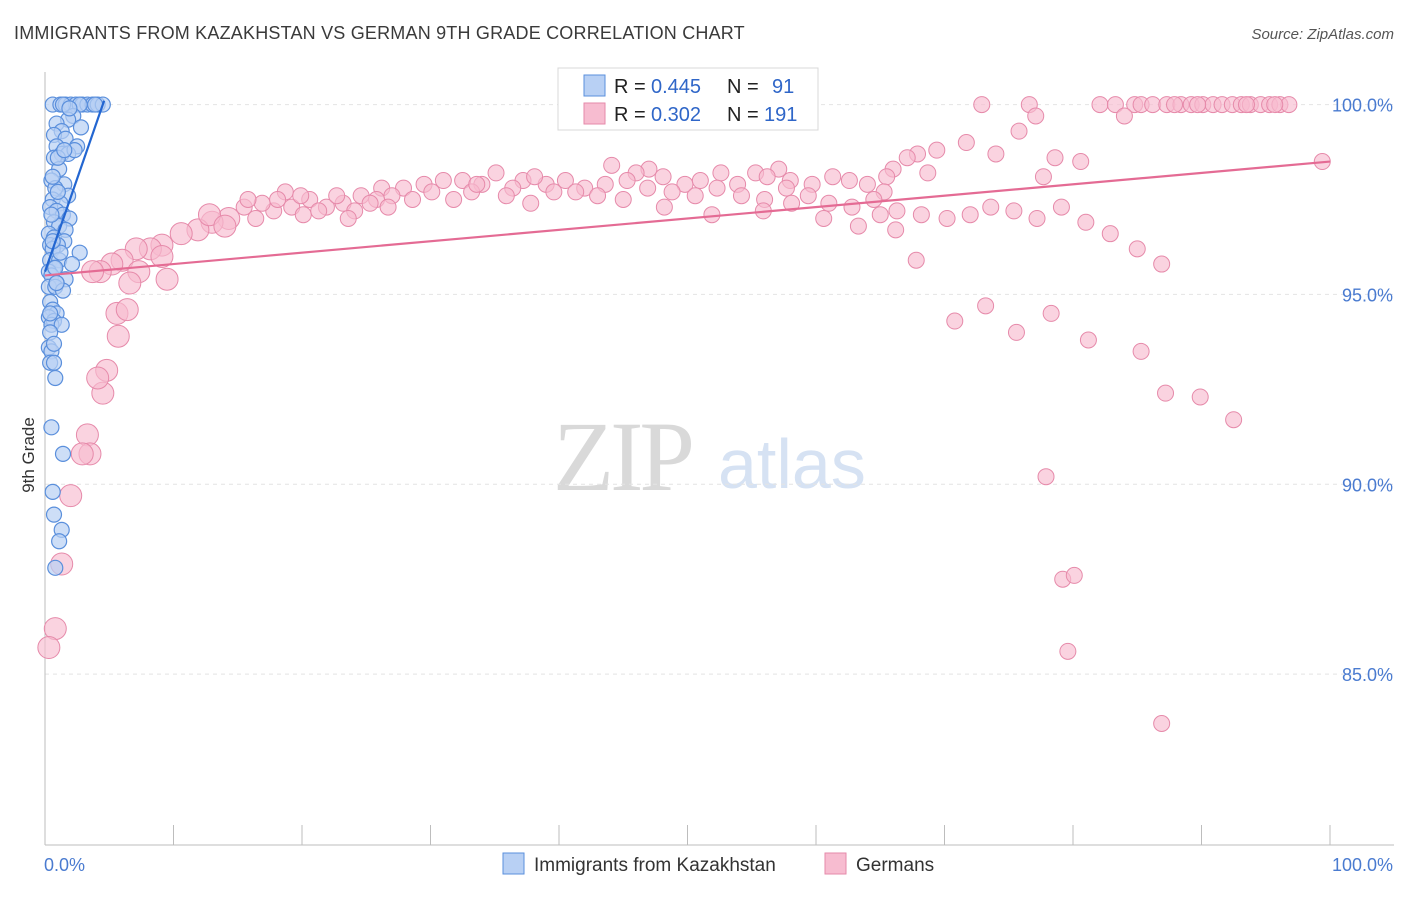 The width and height of the screenshot is (1406, 897). I want to click on stats-legend-swatch-germans, so click(594, 113).